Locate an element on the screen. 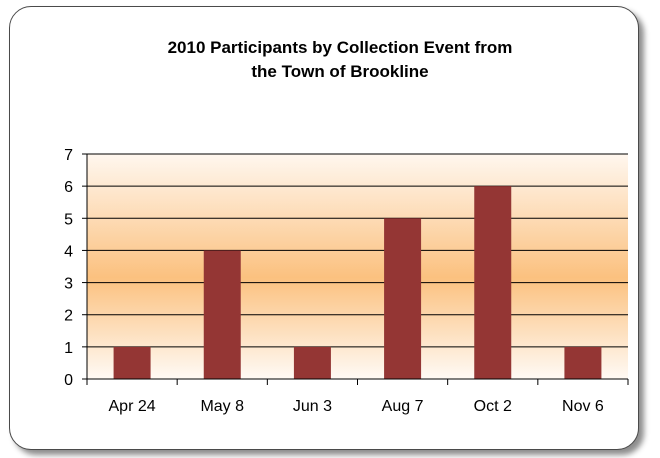  y-tick-label: 0 is located at coordinates (68, 380).